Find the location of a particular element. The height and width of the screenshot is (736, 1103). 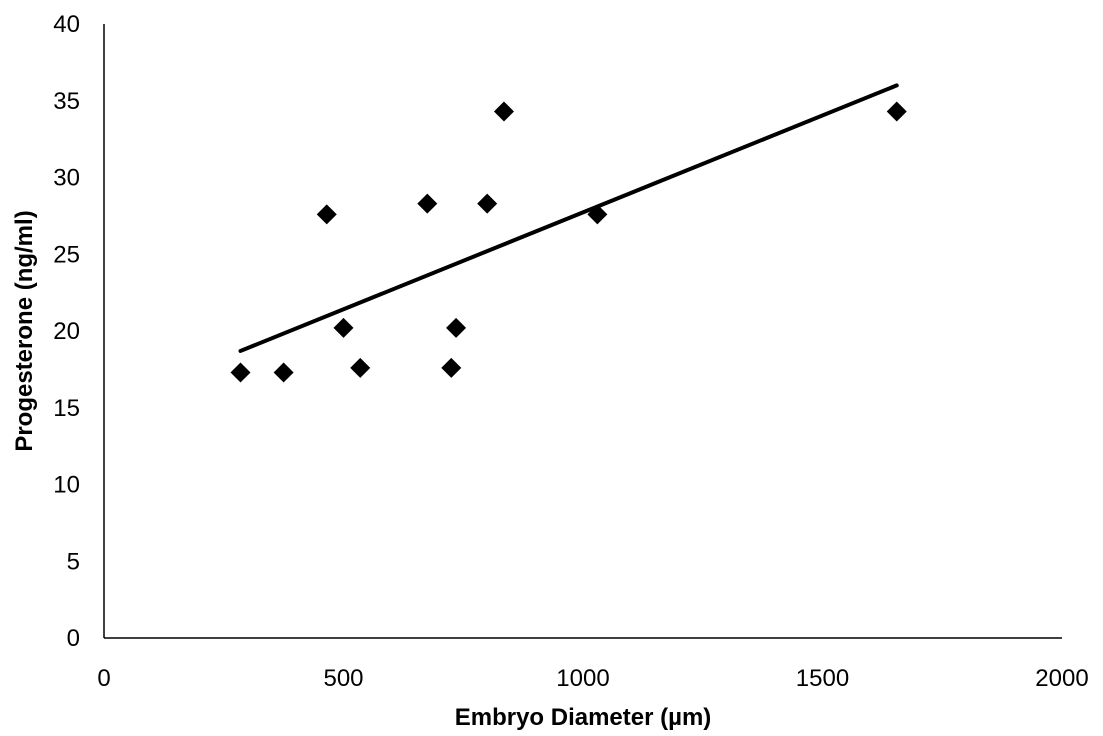

y-tick-label: 40 is located at coordinates (66, 24).